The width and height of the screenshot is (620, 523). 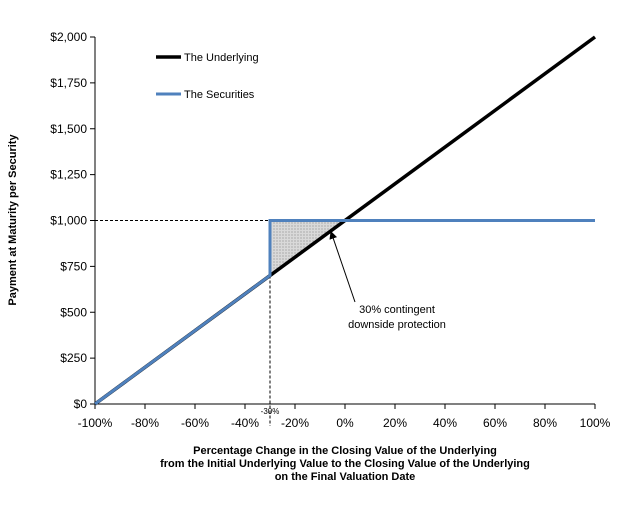 What do you see at coordinates (345, 423) in the screenshot?
I see `x-tick-label: 0%` at bounding box center [345, 423].